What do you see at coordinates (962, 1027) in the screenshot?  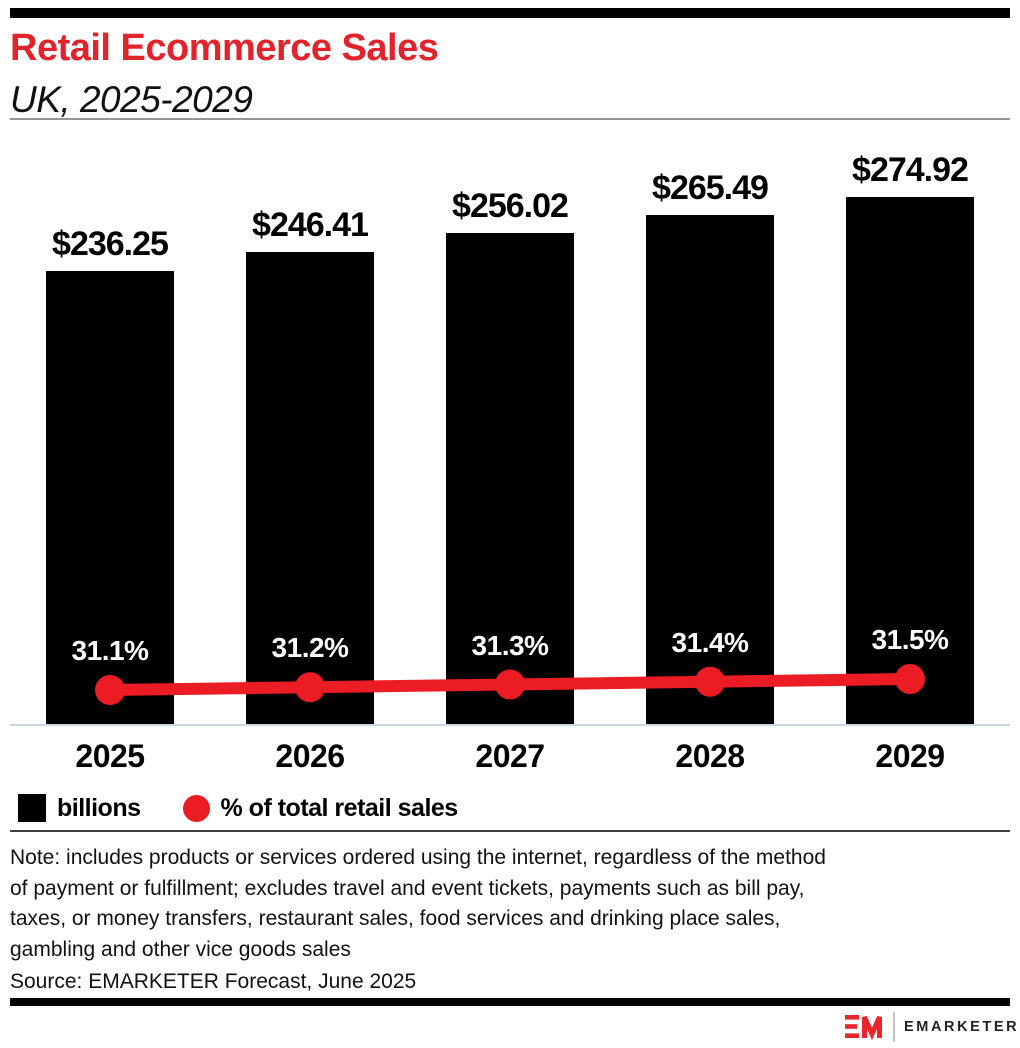 I see `brand-name: EMARKETER` at bounding box center [962, 1027].